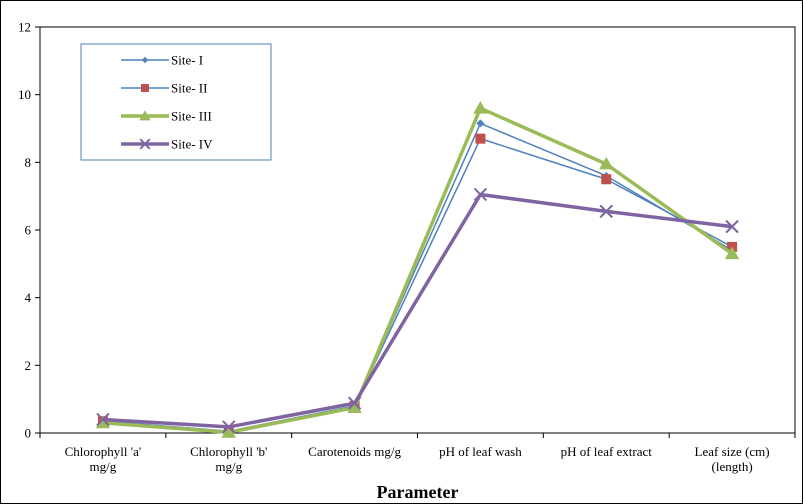  Describe the element at coordinates (24, 27) in the screenshot. I see `y-tick-label: 12` at that location.